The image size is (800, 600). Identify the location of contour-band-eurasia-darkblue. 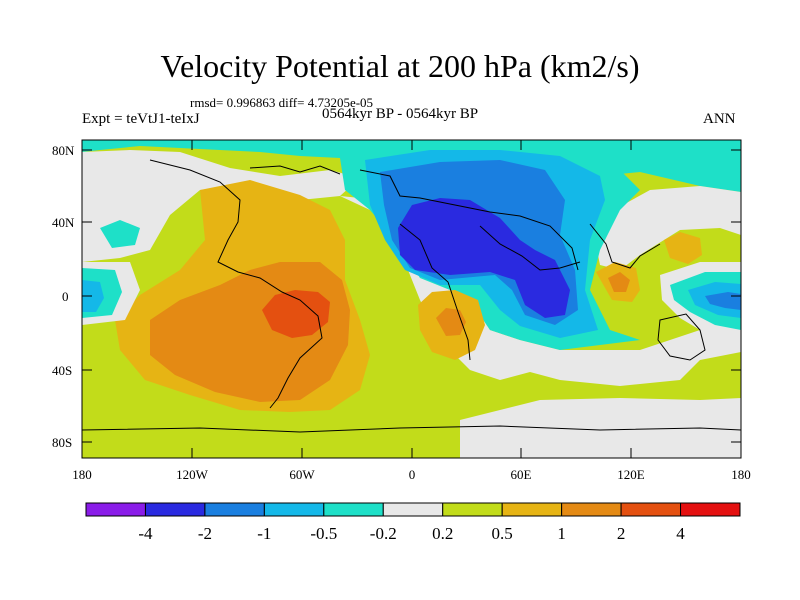
(484, 258).